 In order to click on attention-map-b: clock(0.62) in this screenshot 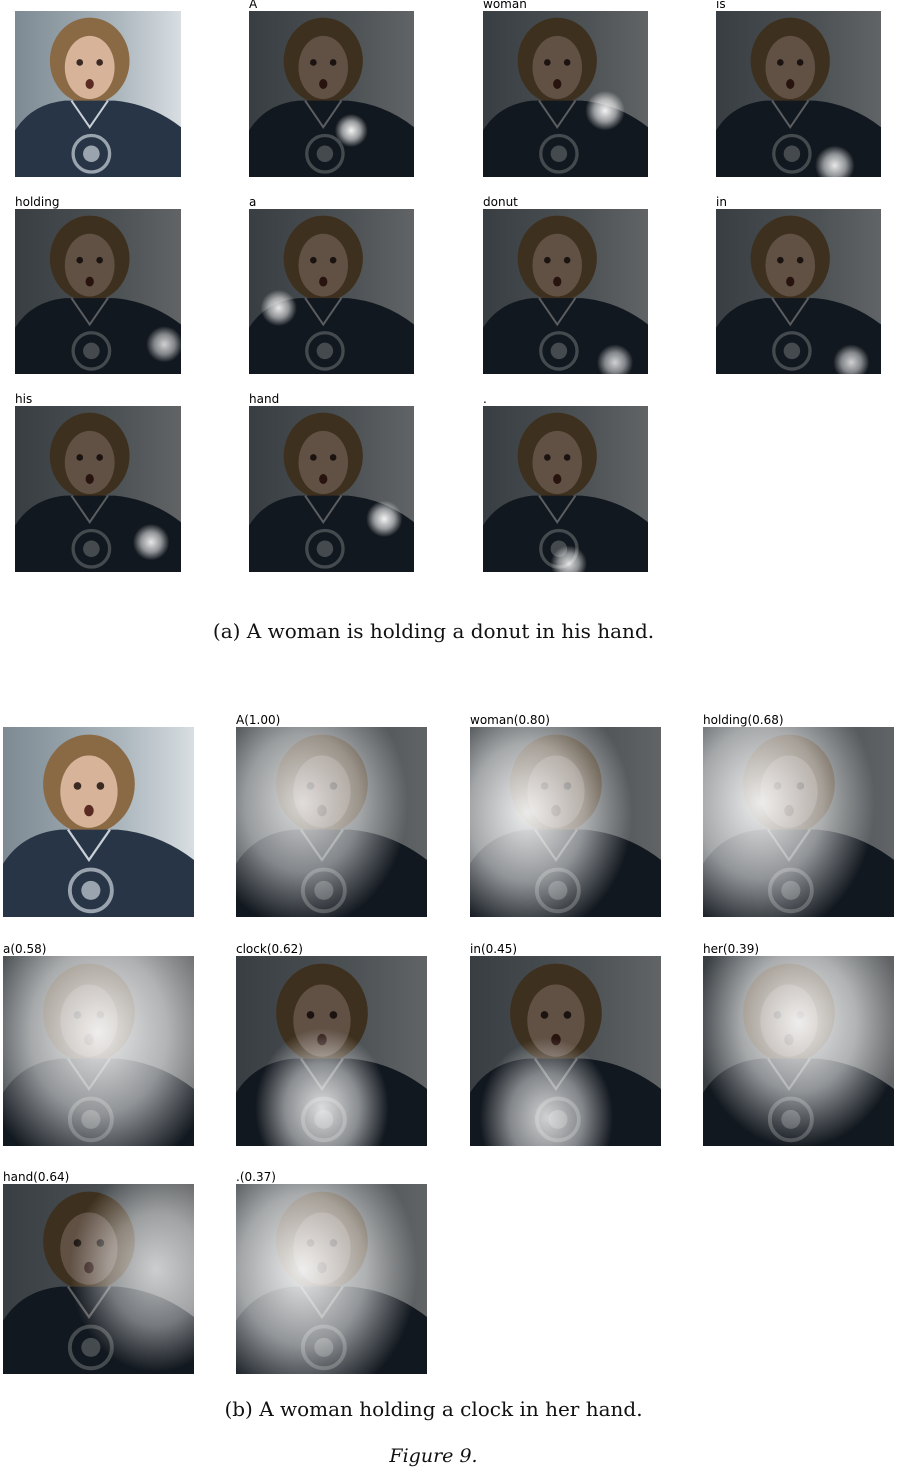, I will do `click(331, 1044)`.